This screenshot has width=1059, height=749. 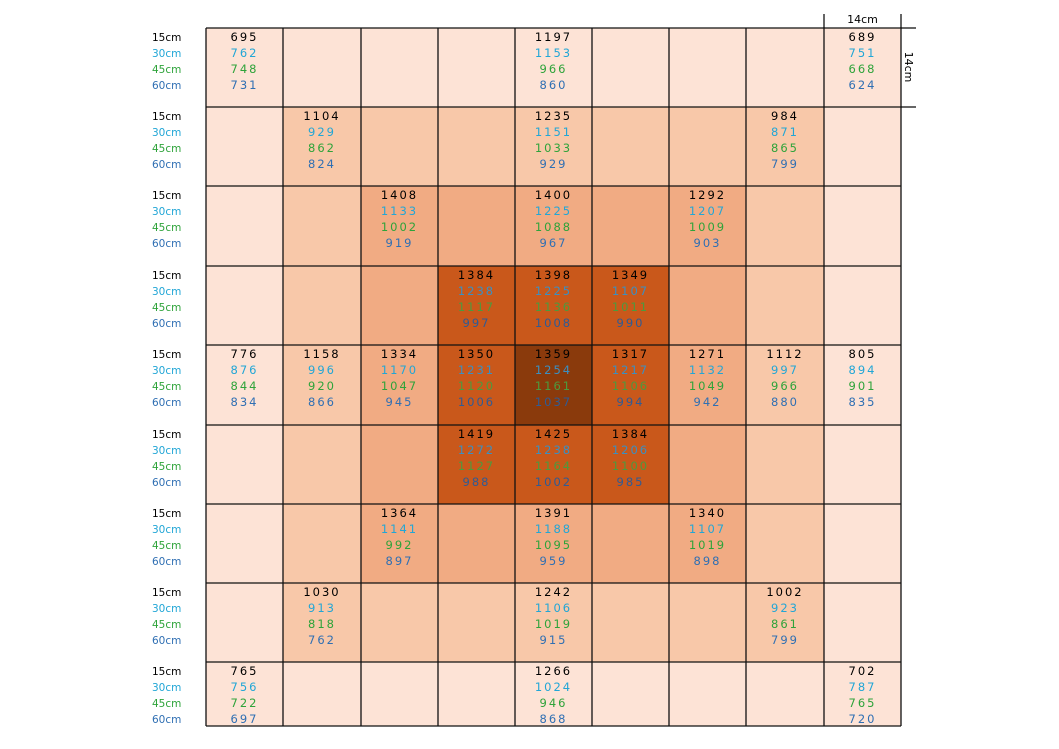 I want to click on heatmap-cell-r6-c5, so click(x=630, y=543).